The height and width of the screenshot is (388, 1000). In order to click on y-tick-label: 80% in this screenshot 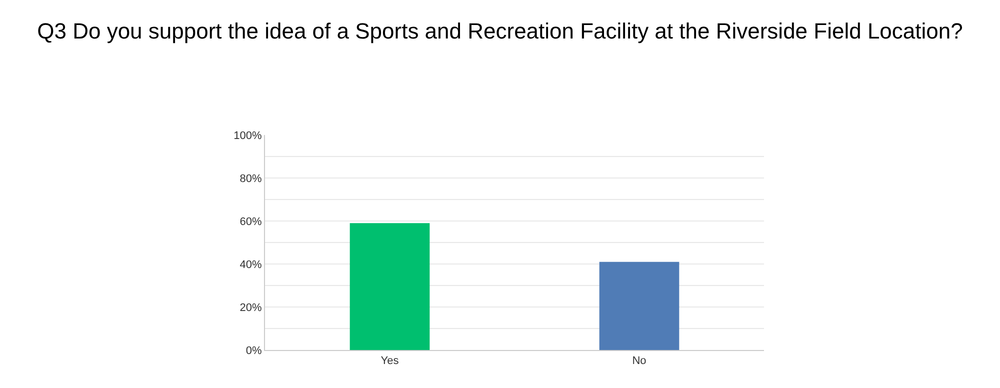, I will do `click(251, 178)`.